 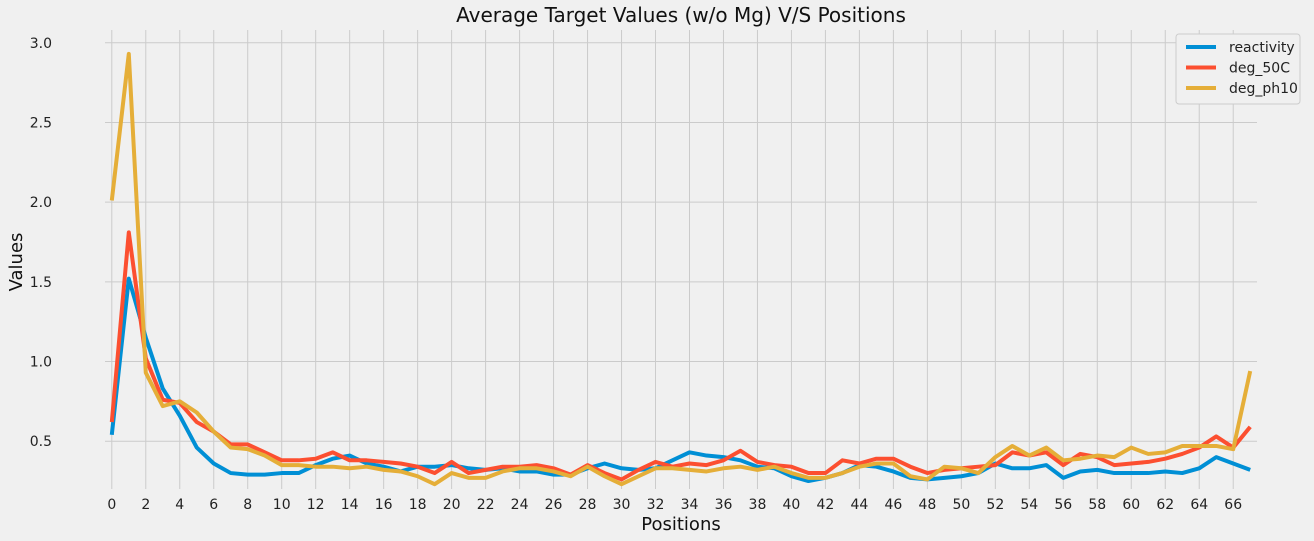 What do you see at coordinates (893, 505) in the screenshot?
I see `x-tick-label: 46` at bounding box center [893, 505].